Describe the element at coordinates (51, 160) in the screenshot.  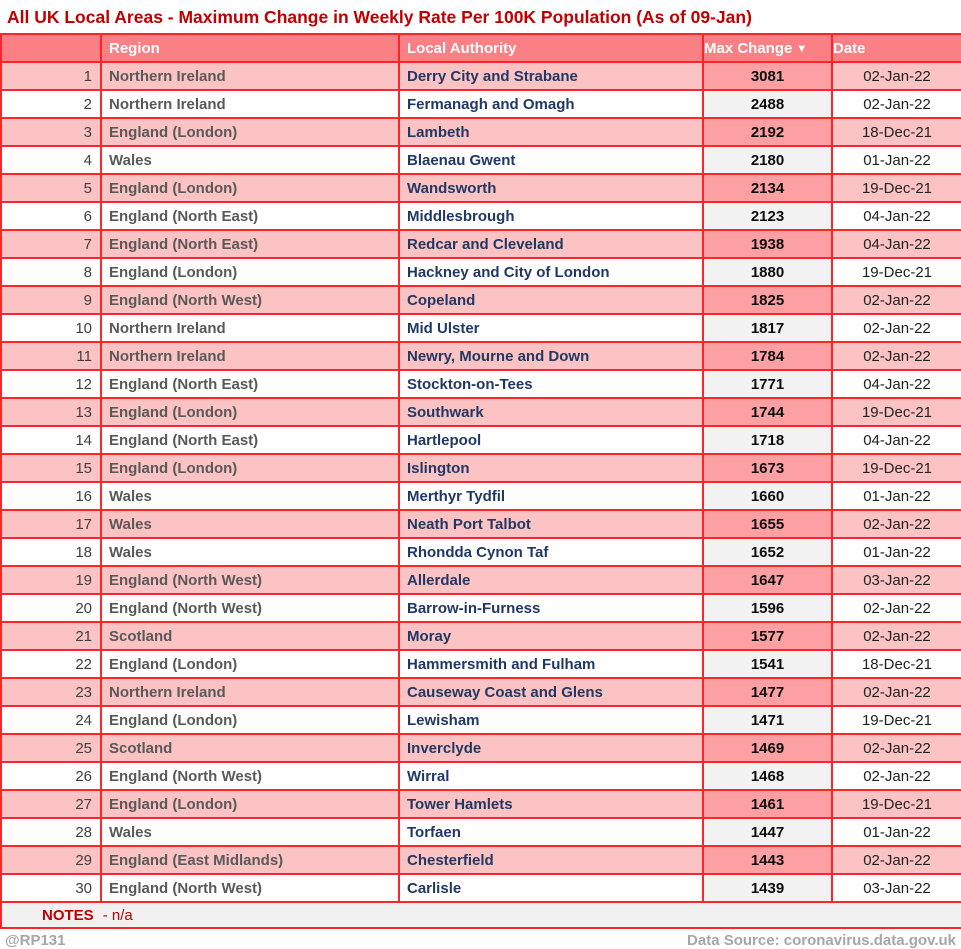
I see `cell-rank: 4` at that location.